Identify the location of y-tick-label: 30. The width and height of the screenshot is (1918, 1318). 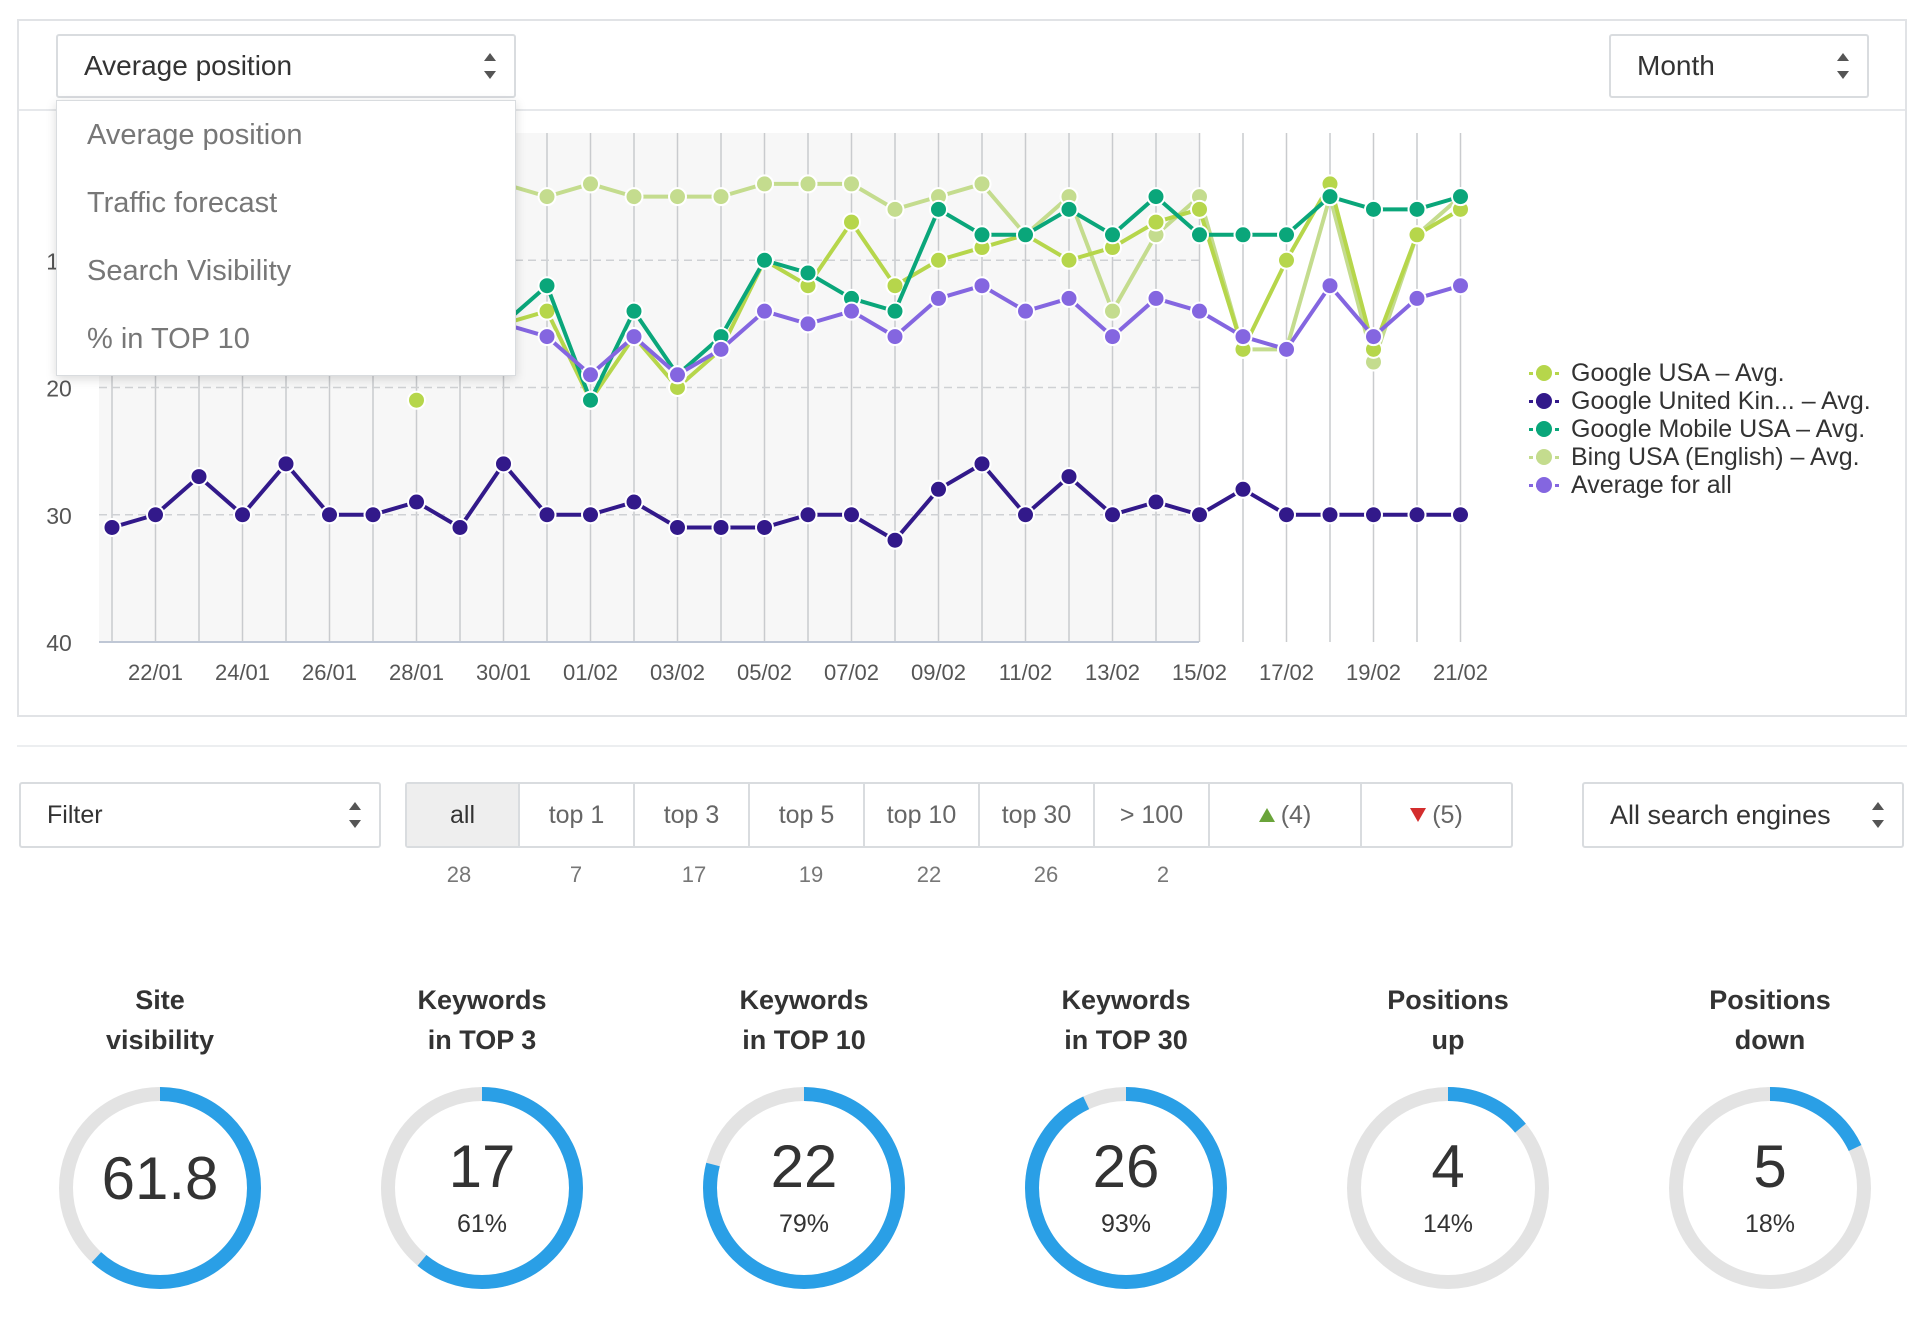
(59, 516).